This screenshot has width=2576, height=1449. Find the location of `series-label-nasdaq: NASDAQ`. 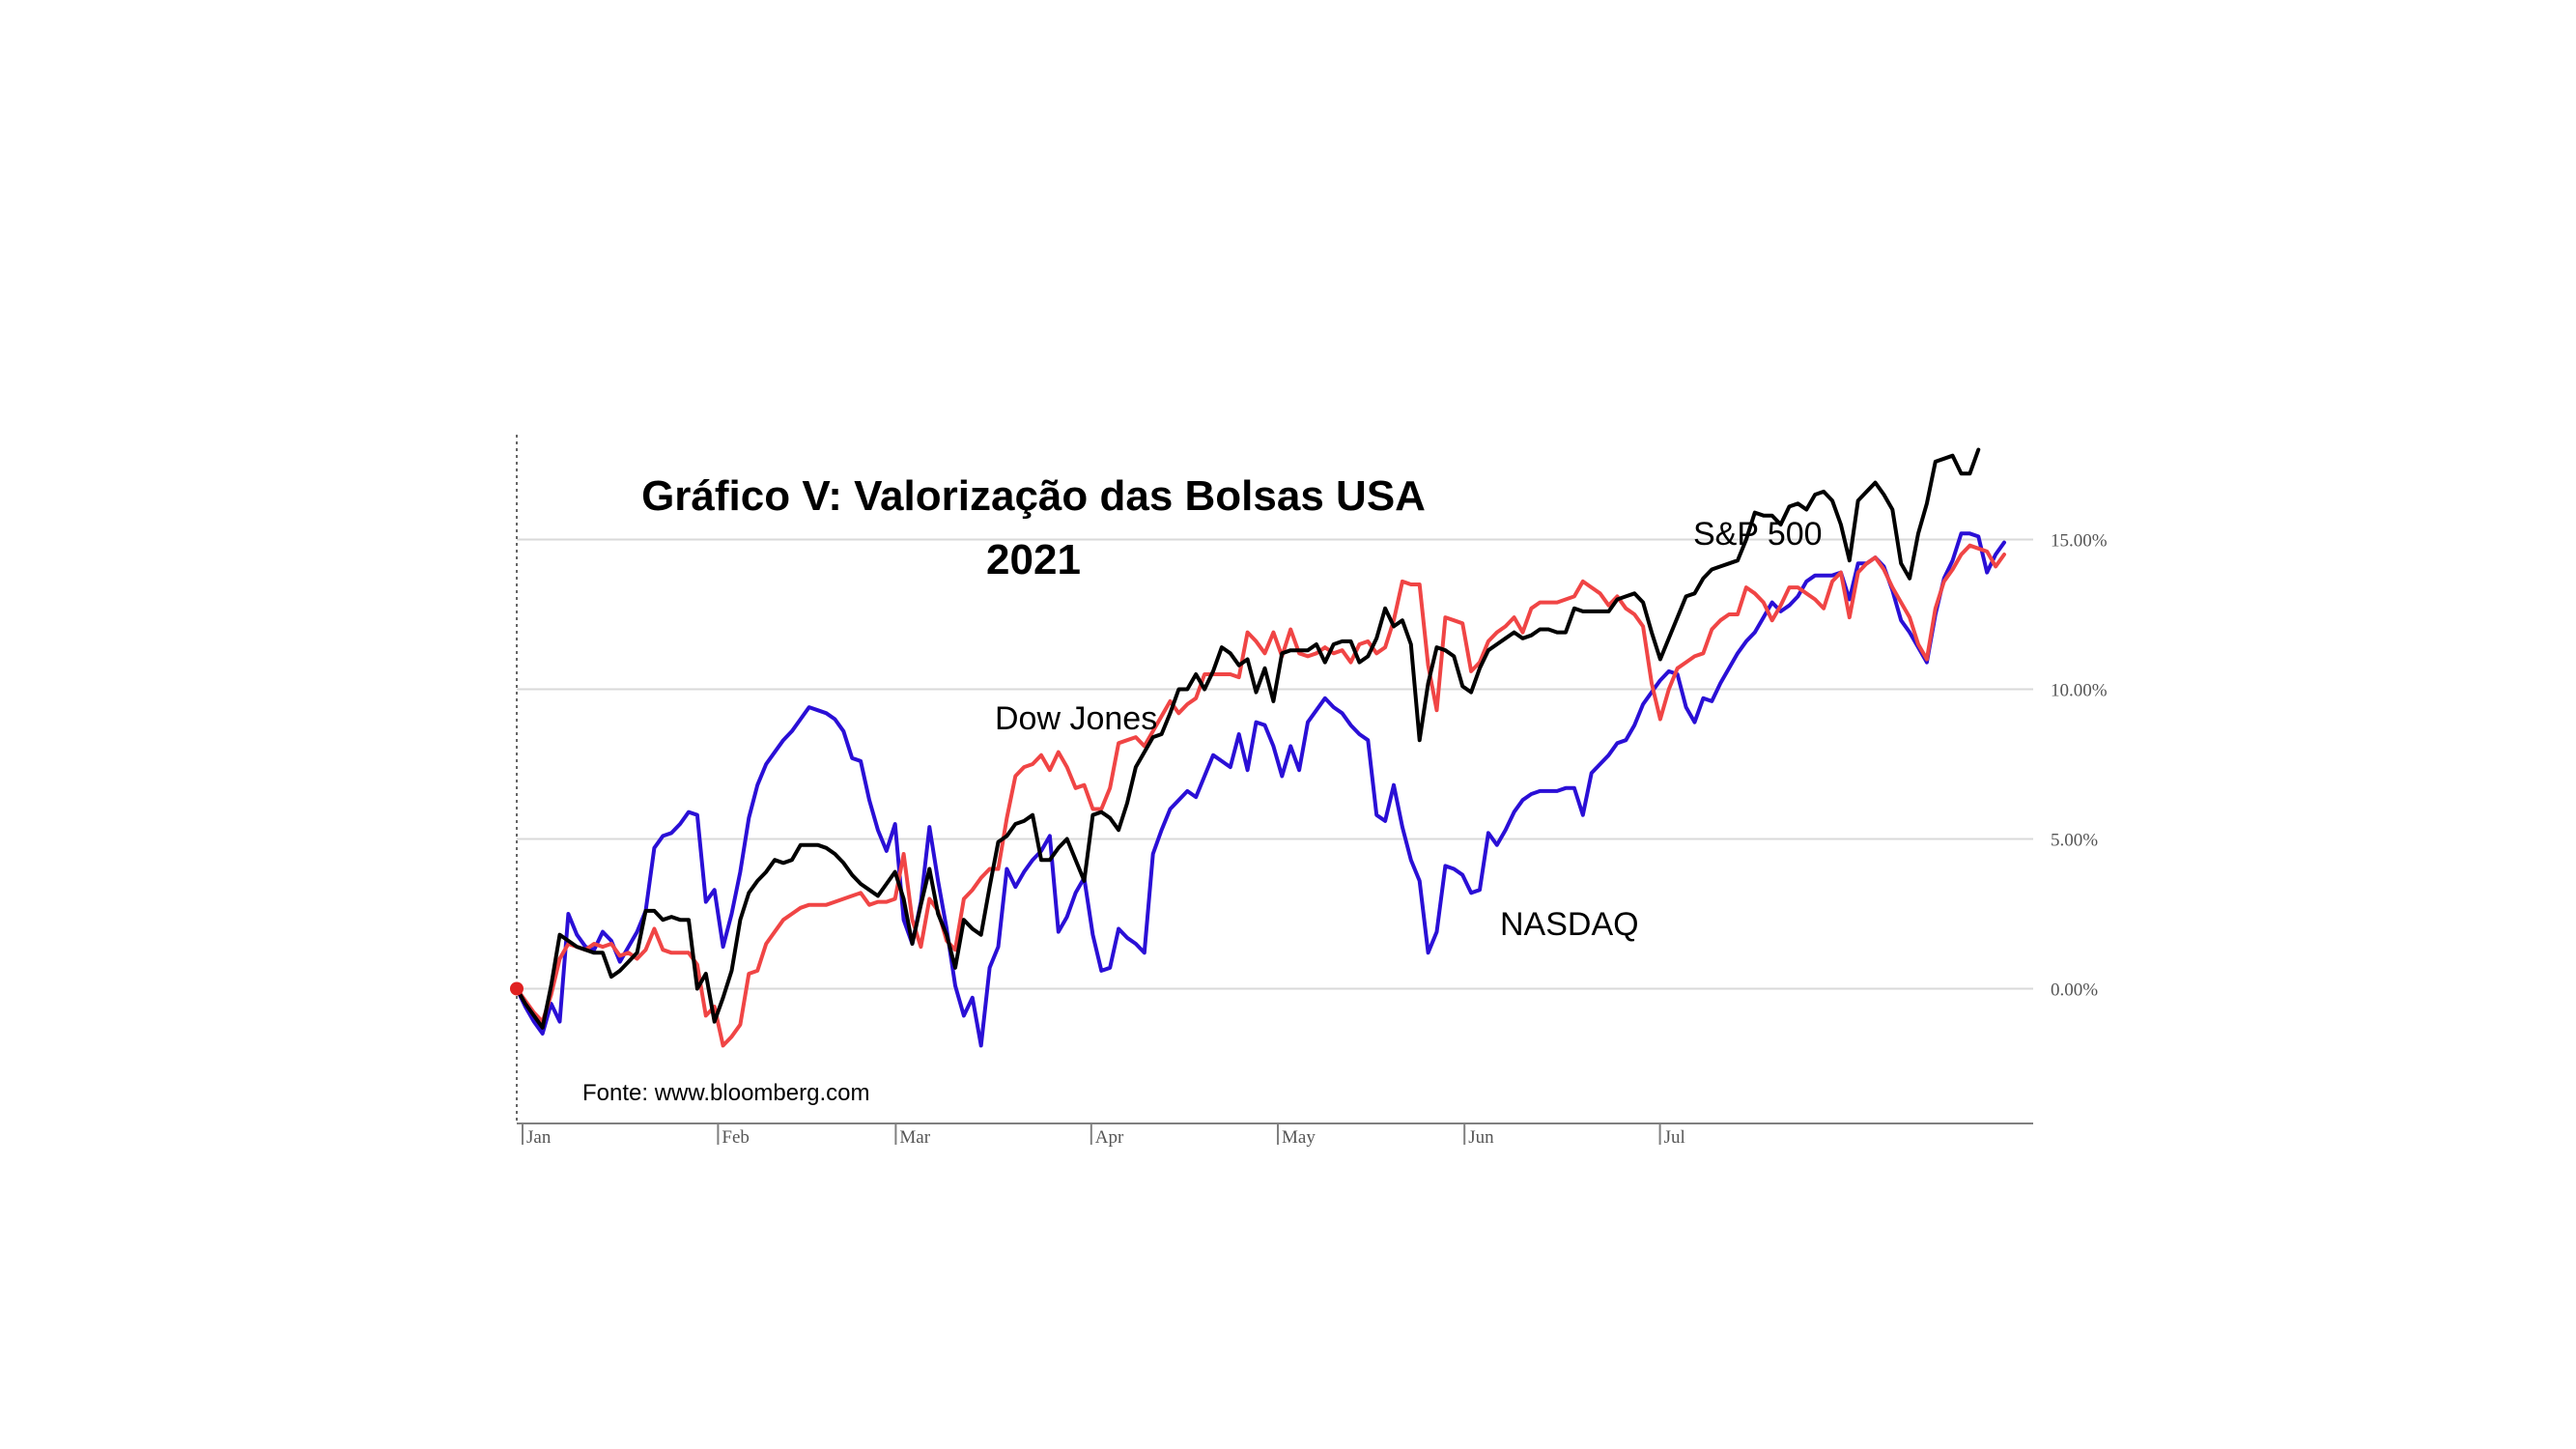

series-label-nasdaq: NASDAQ is located at coordinates (1569, 924).